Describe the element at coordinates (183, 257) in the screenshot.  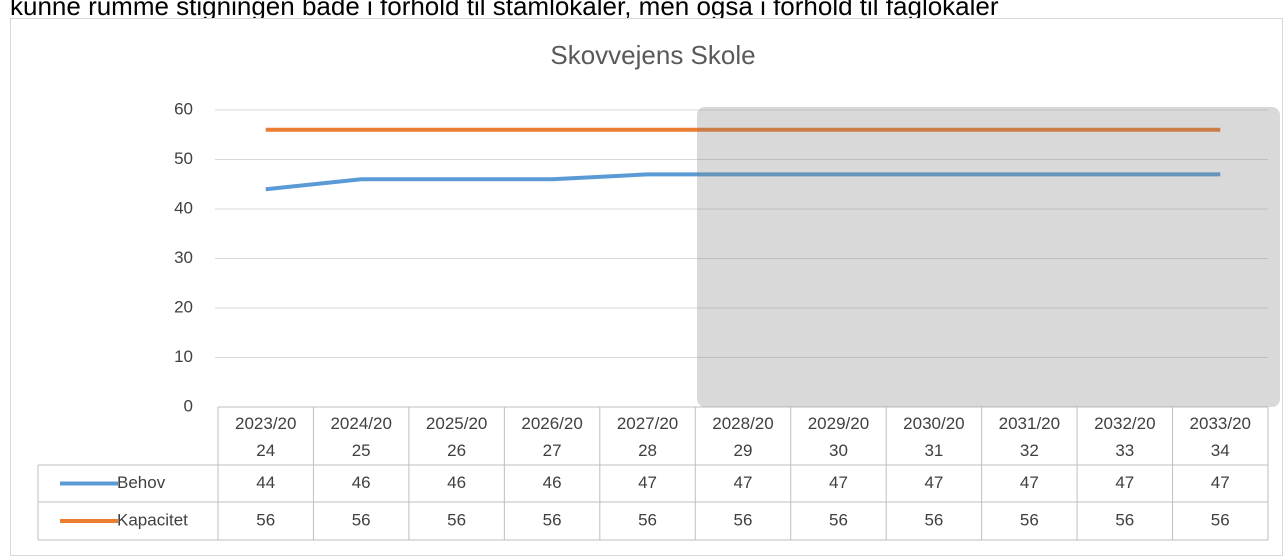
I see `y-tick-label: 30` at that location.